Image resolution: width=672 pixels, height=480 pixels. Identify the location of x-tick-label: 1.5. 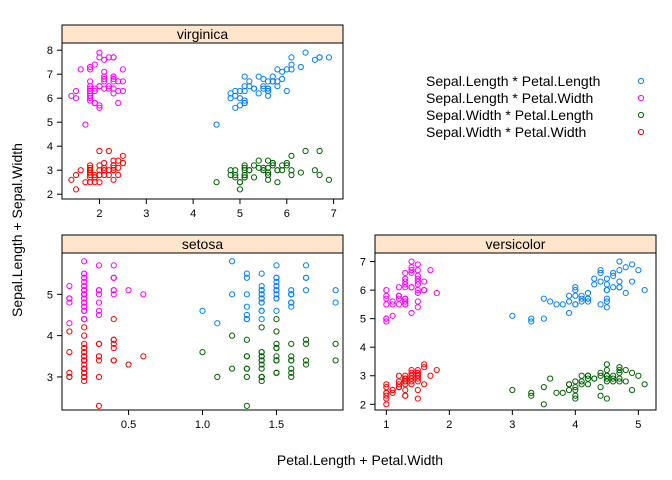
(276, 425).